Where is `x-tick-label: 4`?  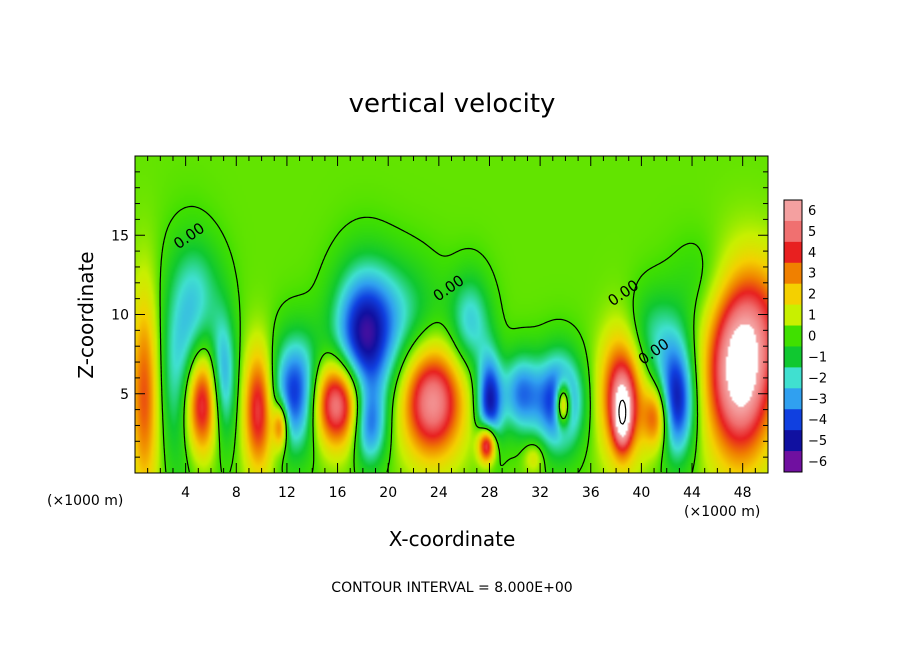 x-tick-label: 4 is located at coordinates (185, 493).